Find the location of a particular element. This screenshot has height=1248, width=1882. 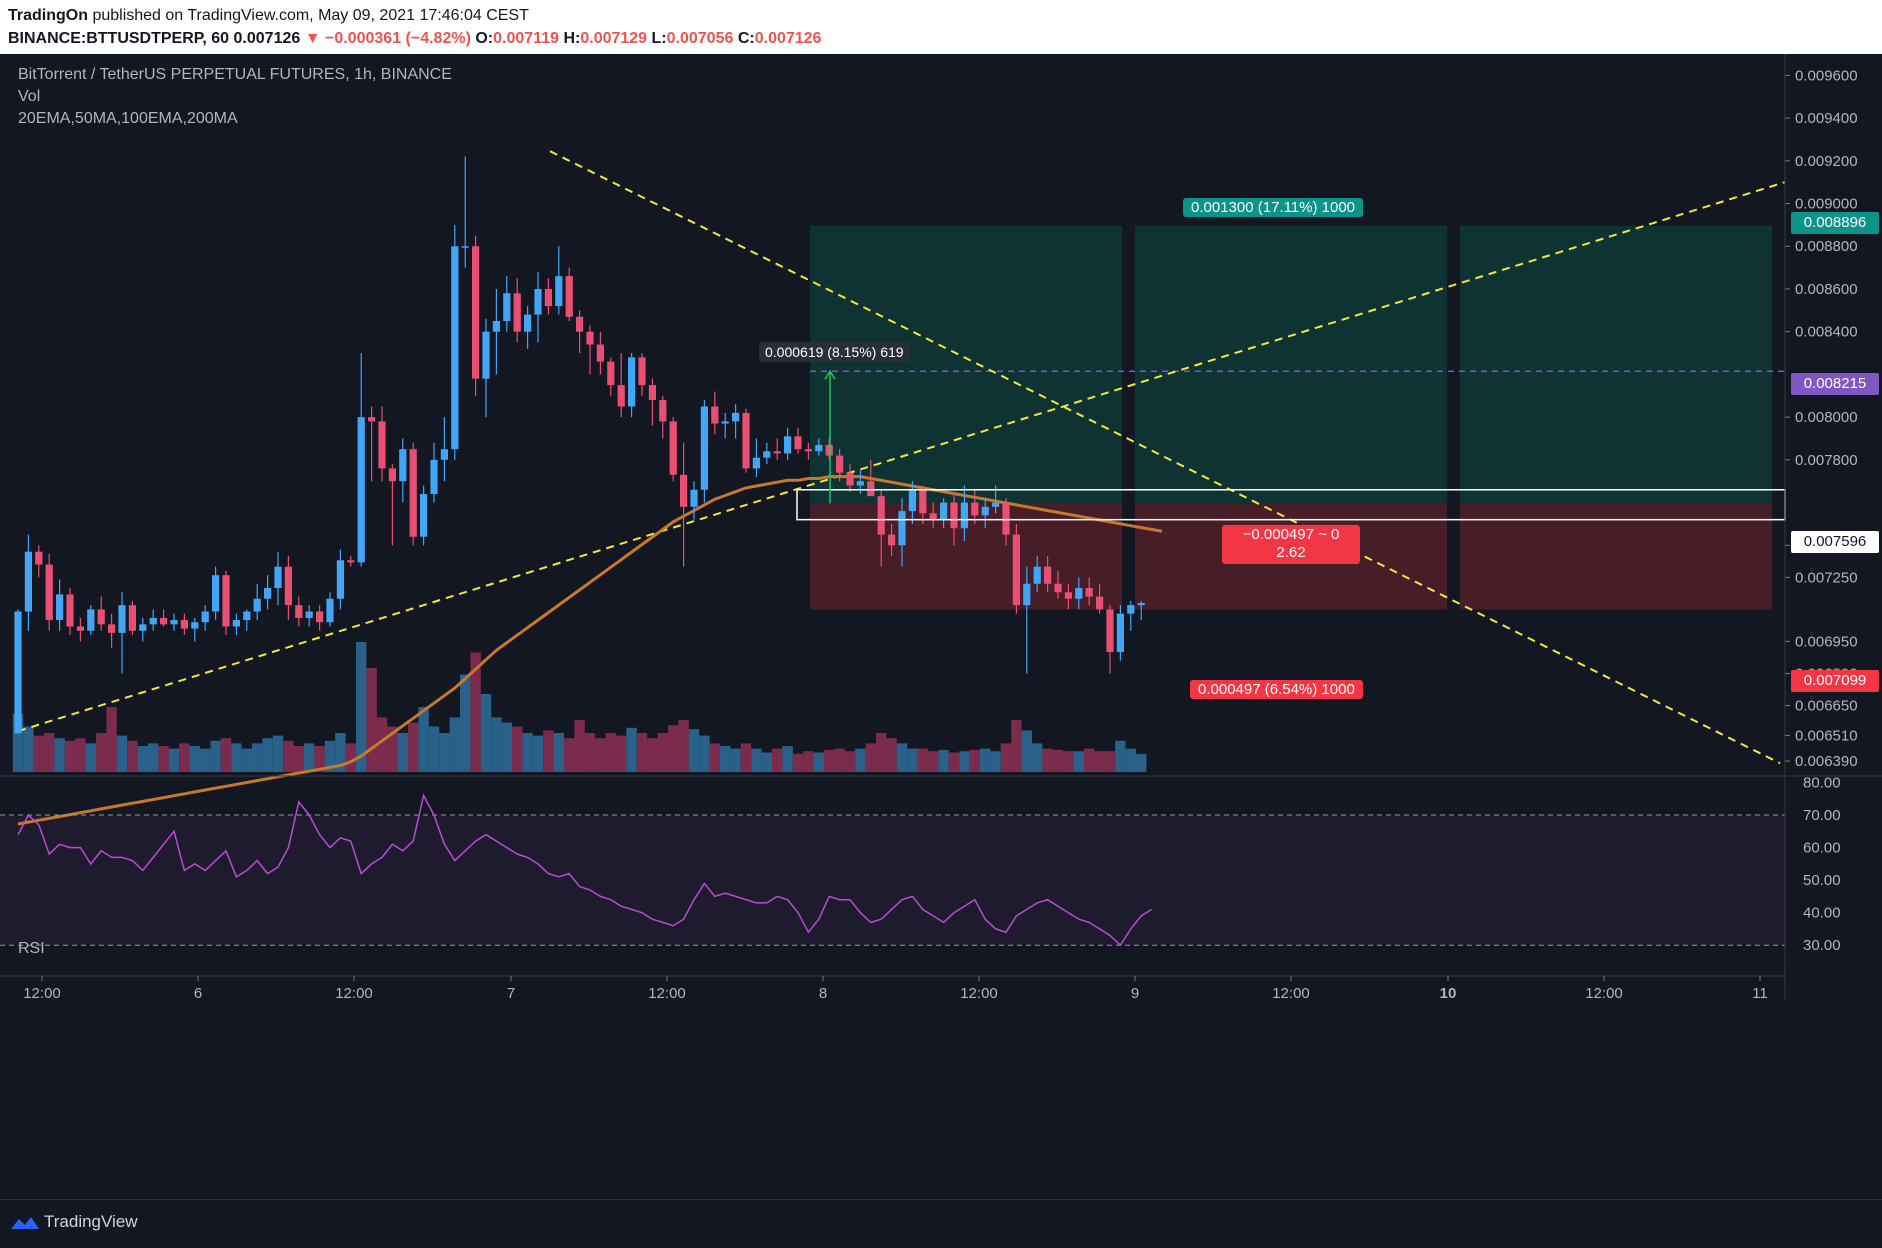

vol-legend: Vol is located at coordinates (29, 96).